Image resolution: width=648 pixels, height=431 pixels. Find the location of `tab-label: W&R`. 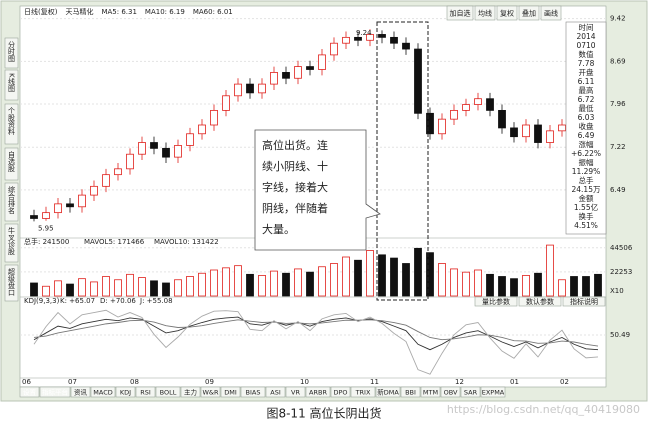

tab-label: W&R is located at coordinates (210, 393).